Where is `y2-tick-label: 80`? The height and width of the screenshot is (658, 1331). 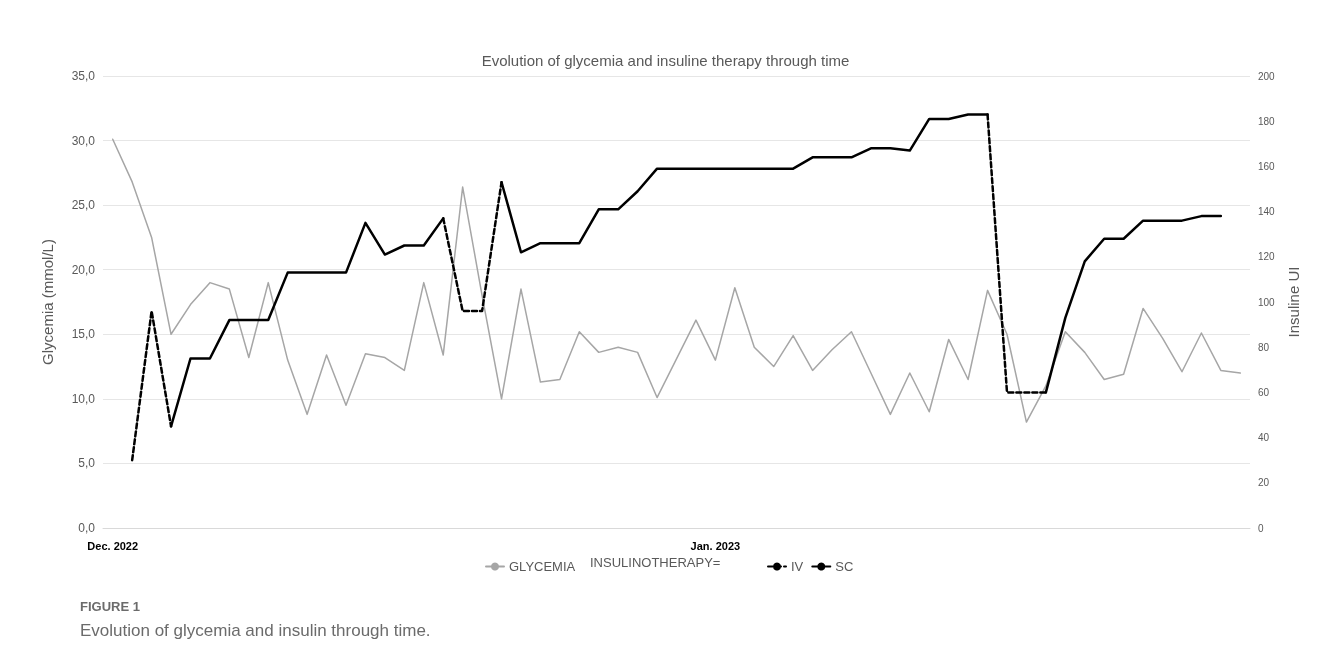 y2-tick-label: 80 is located at coordinates (1264, 347).